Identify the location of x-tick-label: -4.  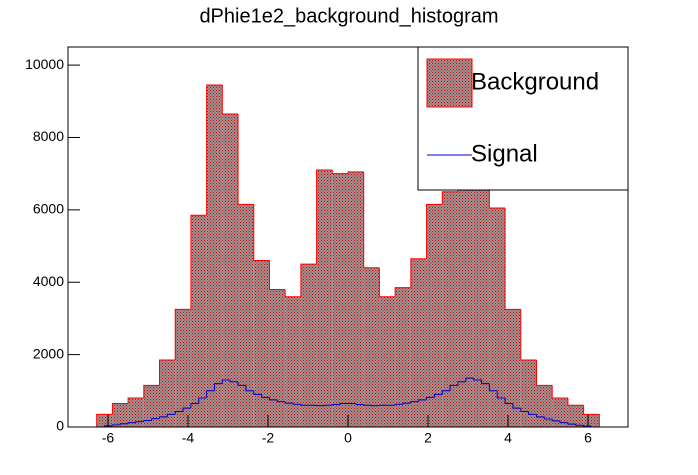
(188, 438).